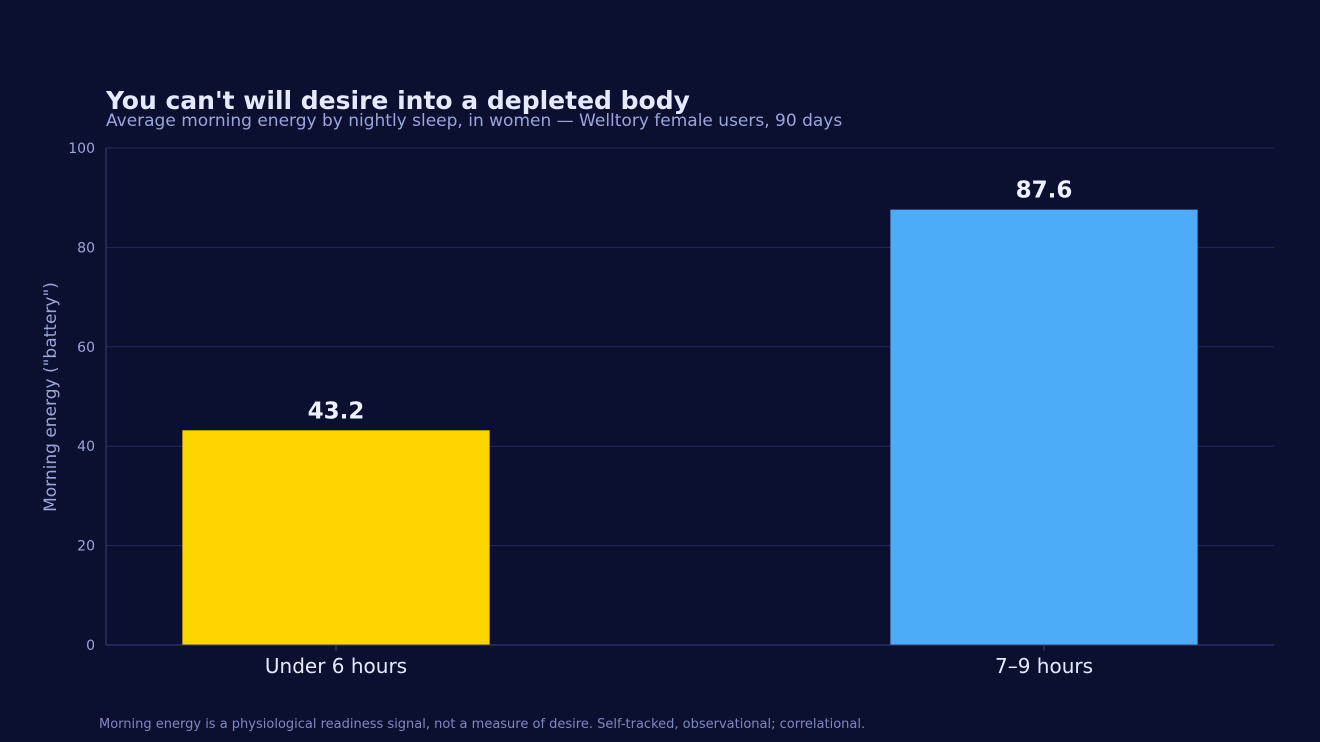 Image resolution: width=1320 pixels, height=742 pixels. Describe the element at coordinates (1044, 666) in the screenshot. I see `x-category-label: 7–9 hours` at that location.